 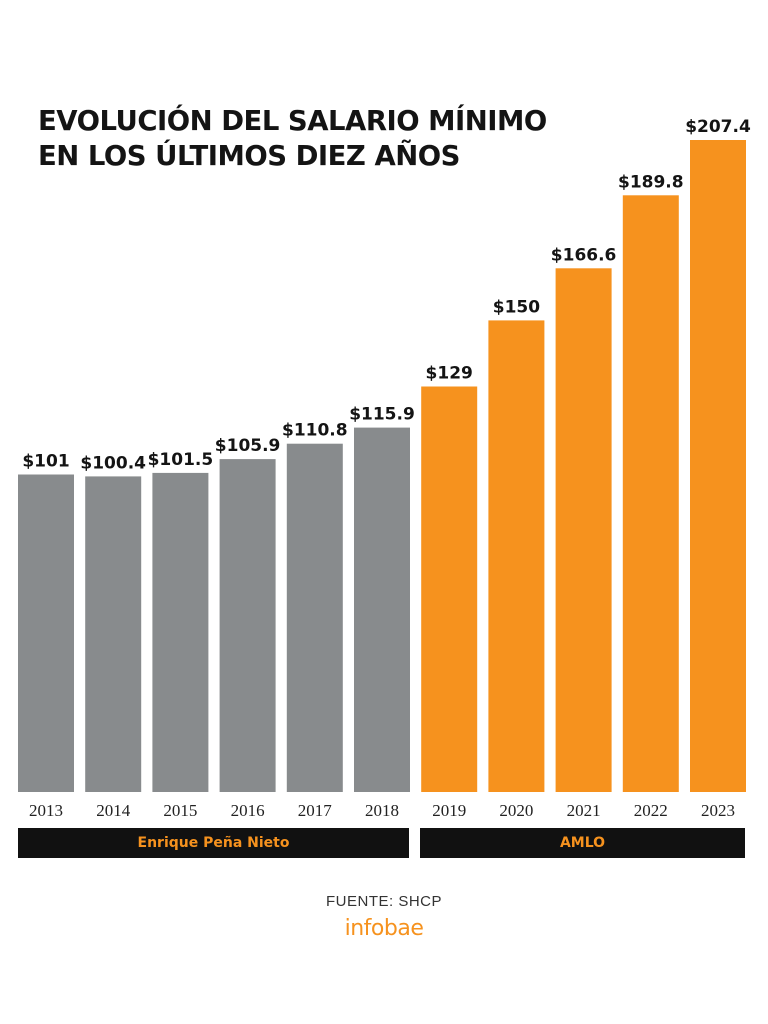 I want to click on bar-2018, so click(x=382, y=609).